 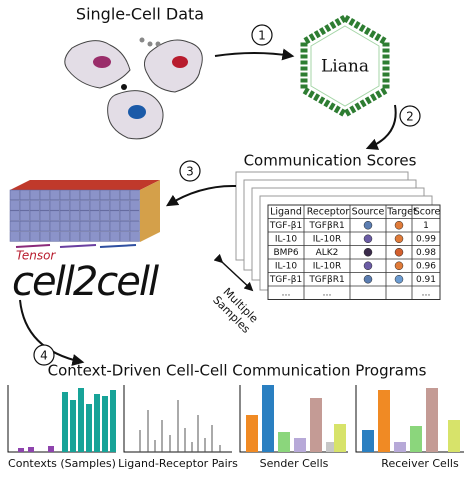 I want to click on step-number: 3, so click(x=190, y=172).